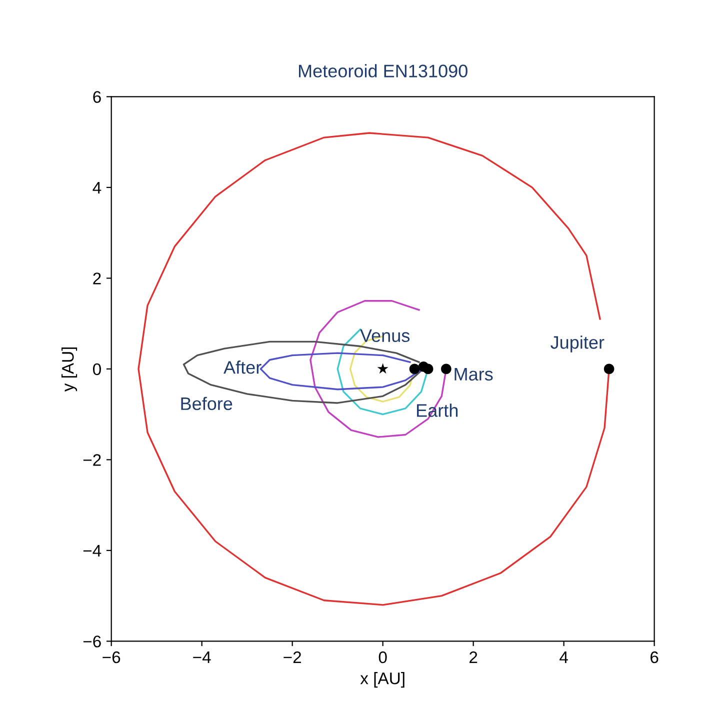  I want to click on series-label: After, so click(243, 367).